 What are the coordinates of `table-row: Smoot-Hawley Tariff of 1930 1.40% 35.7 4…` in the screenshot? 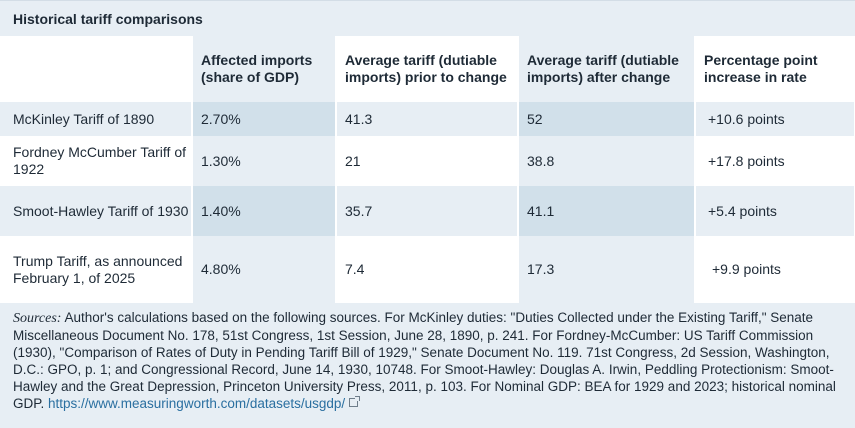 It's located at (427, 211).